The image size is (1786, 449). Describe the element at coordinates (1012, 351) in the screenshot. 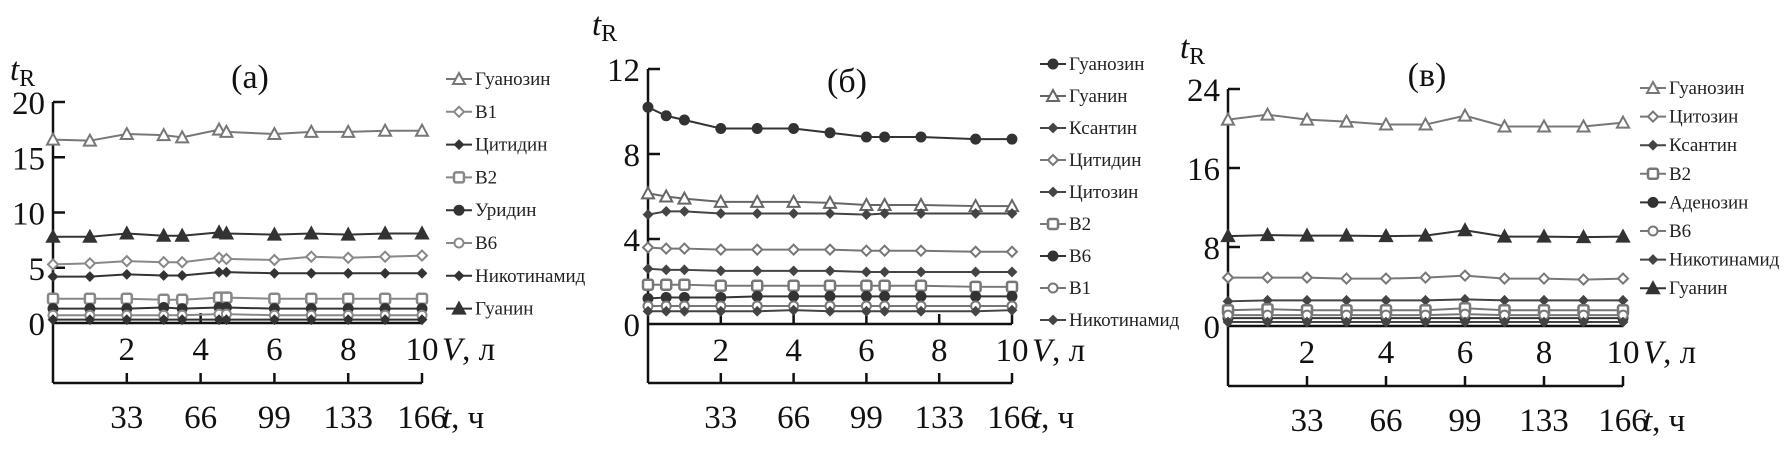

I see `x-tick-label: 10` at that location.